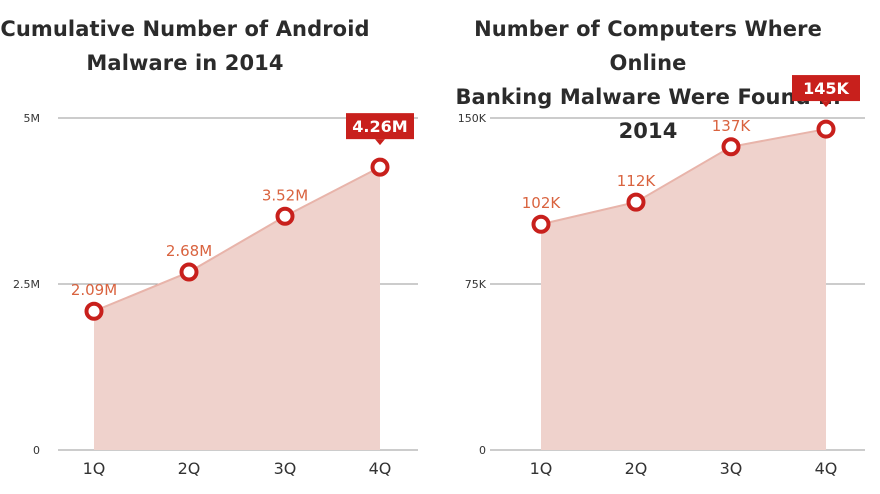  I want to click on chart-title-line: Cumulative Number of Android, so click(185, 29).